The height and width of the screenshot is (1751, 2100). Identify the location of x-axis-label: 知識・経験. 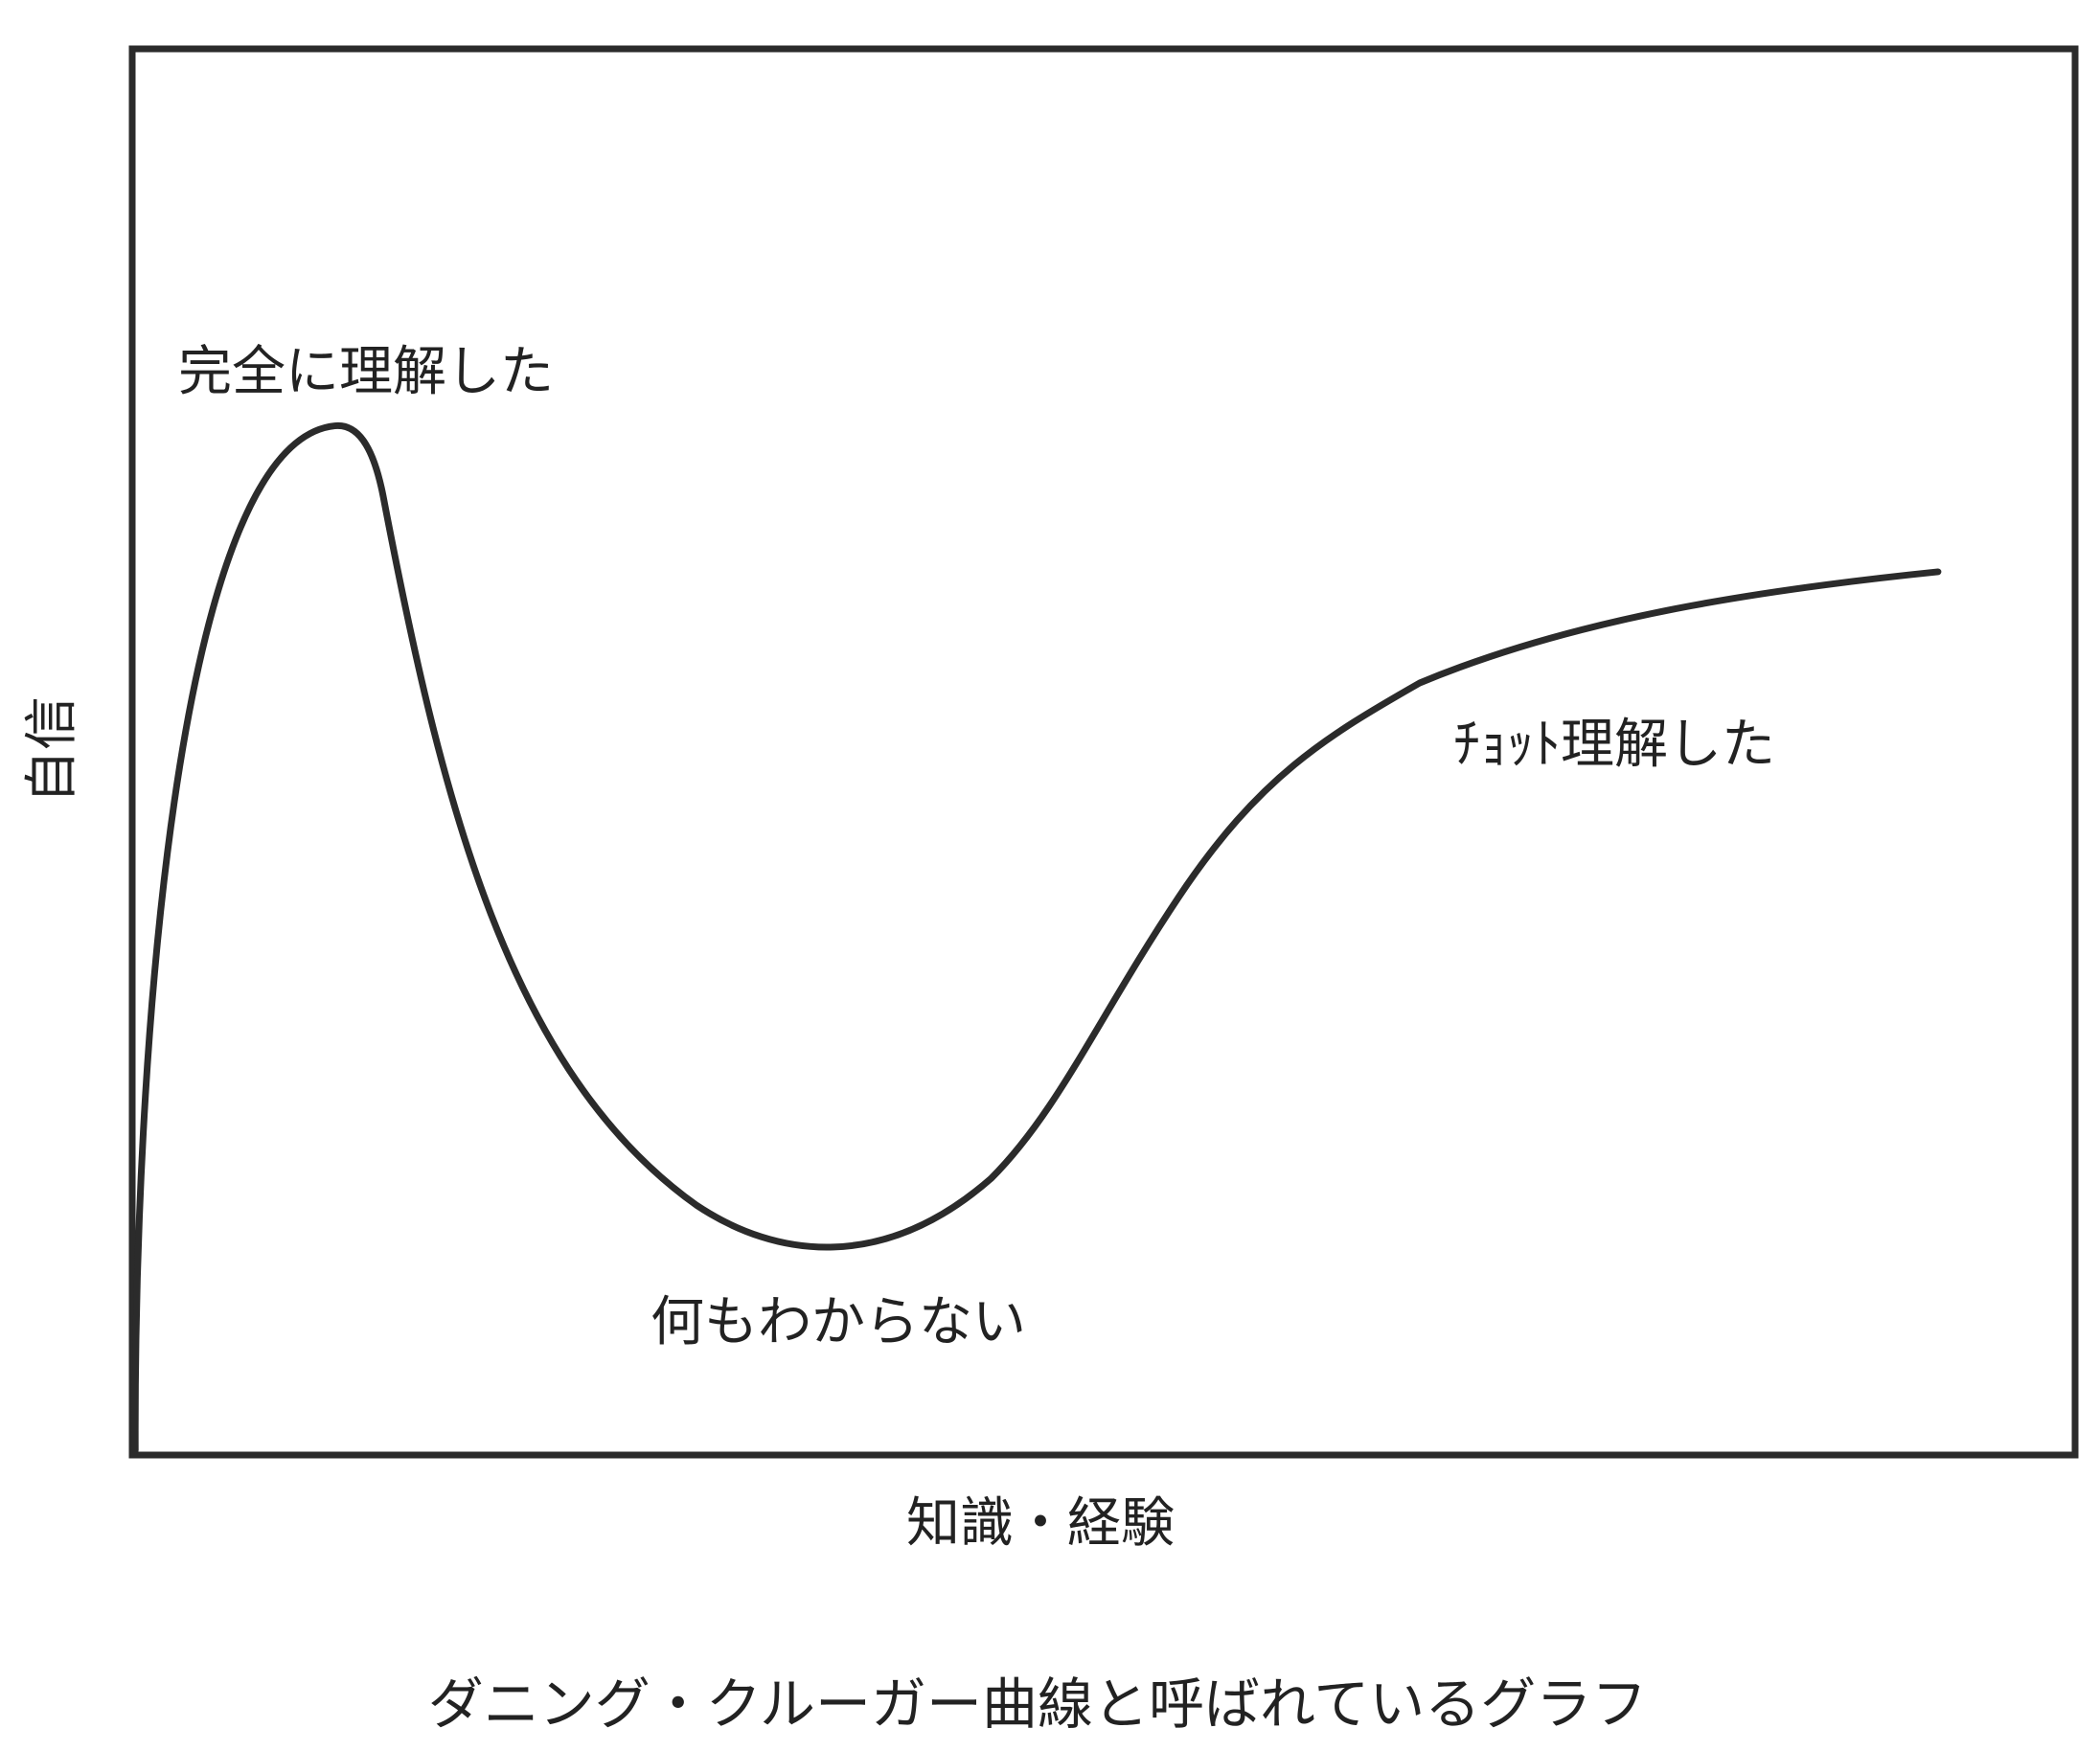
(1040, 1523).